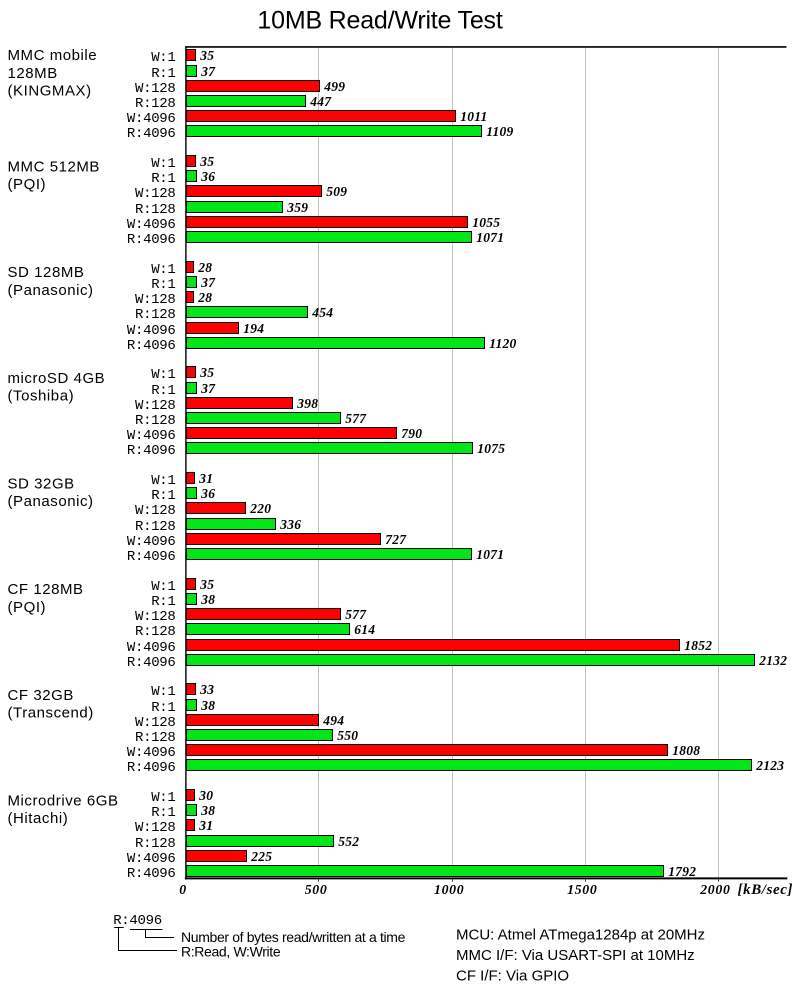 The height and width of the screenshot is (1008, 800). What do you see at coordinates (686, 750) in the screenshot?
I see `svg-text: 1808` at bounding box center [686, 750].